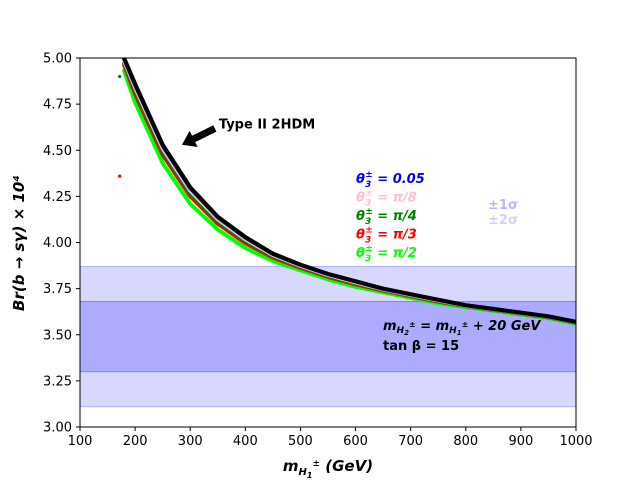  I want to click on x-axis-label-unit: (GeV), so click(346, 466).